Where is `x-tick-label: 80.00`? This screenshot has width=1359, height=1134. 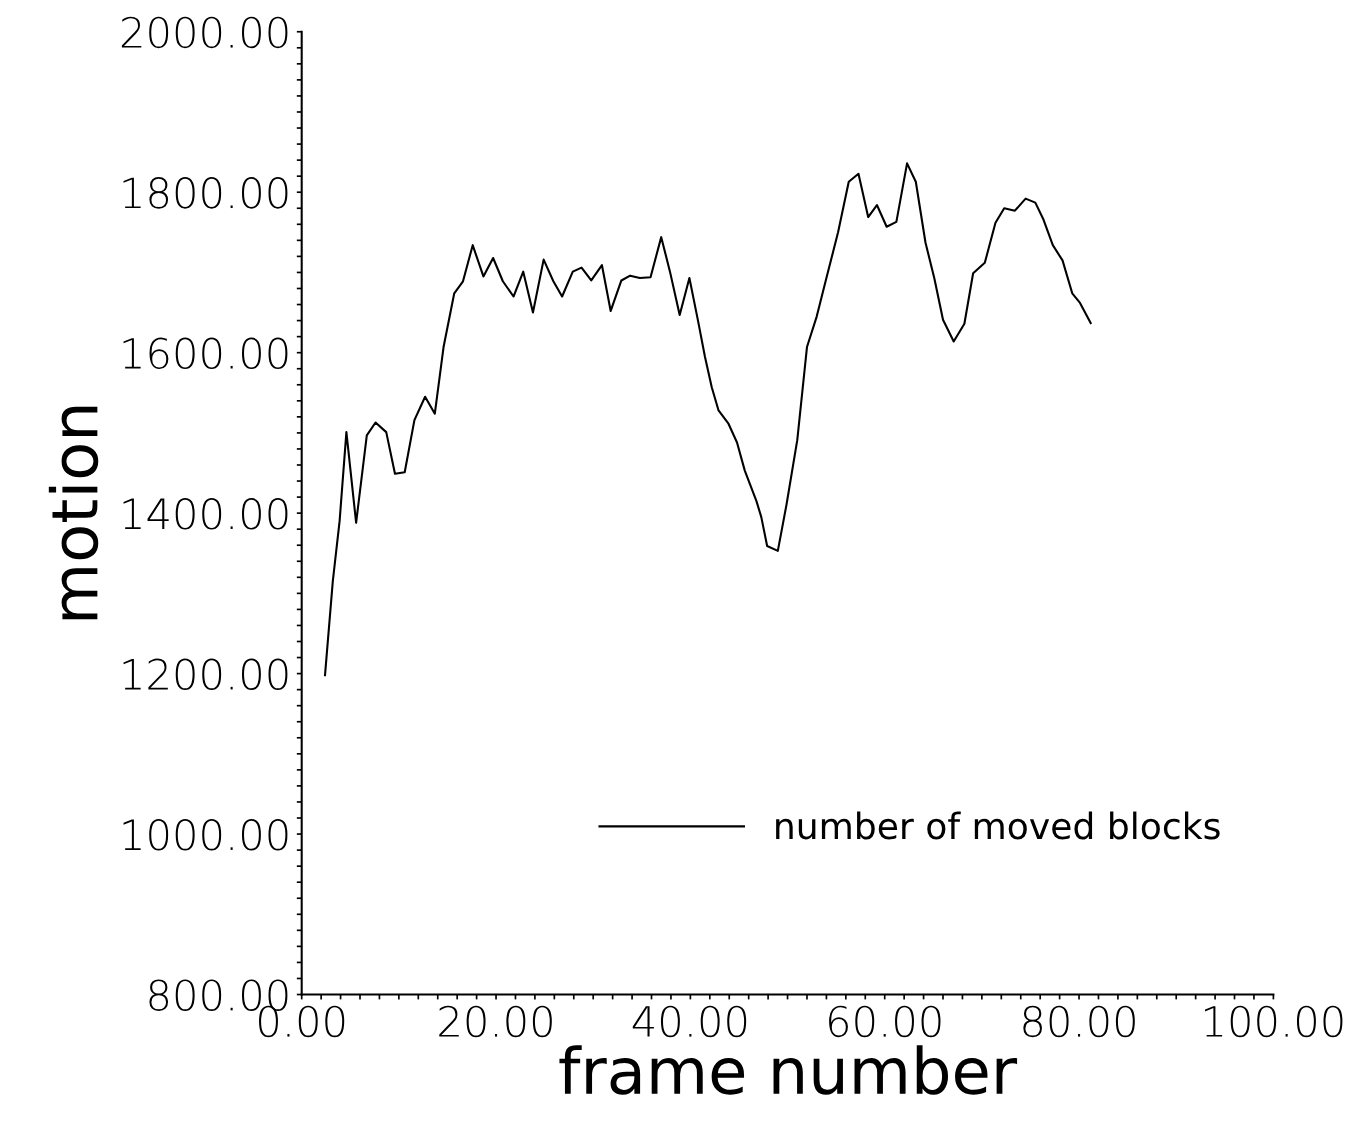
x-tick-label: 80.00 is located at coordinates (1079, 1021).